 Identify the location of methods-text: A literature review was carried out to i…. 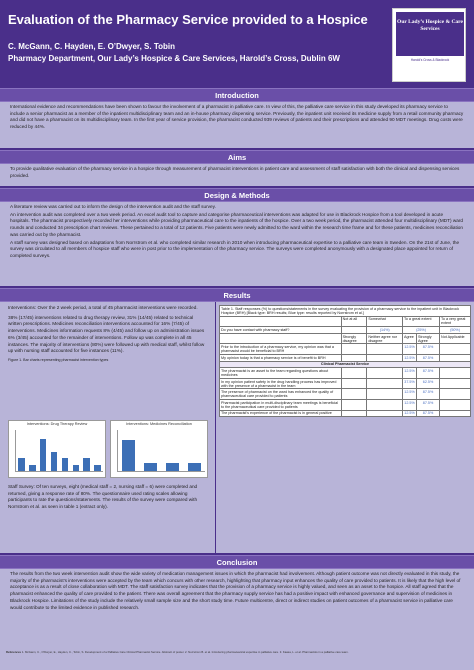
(237, 244).